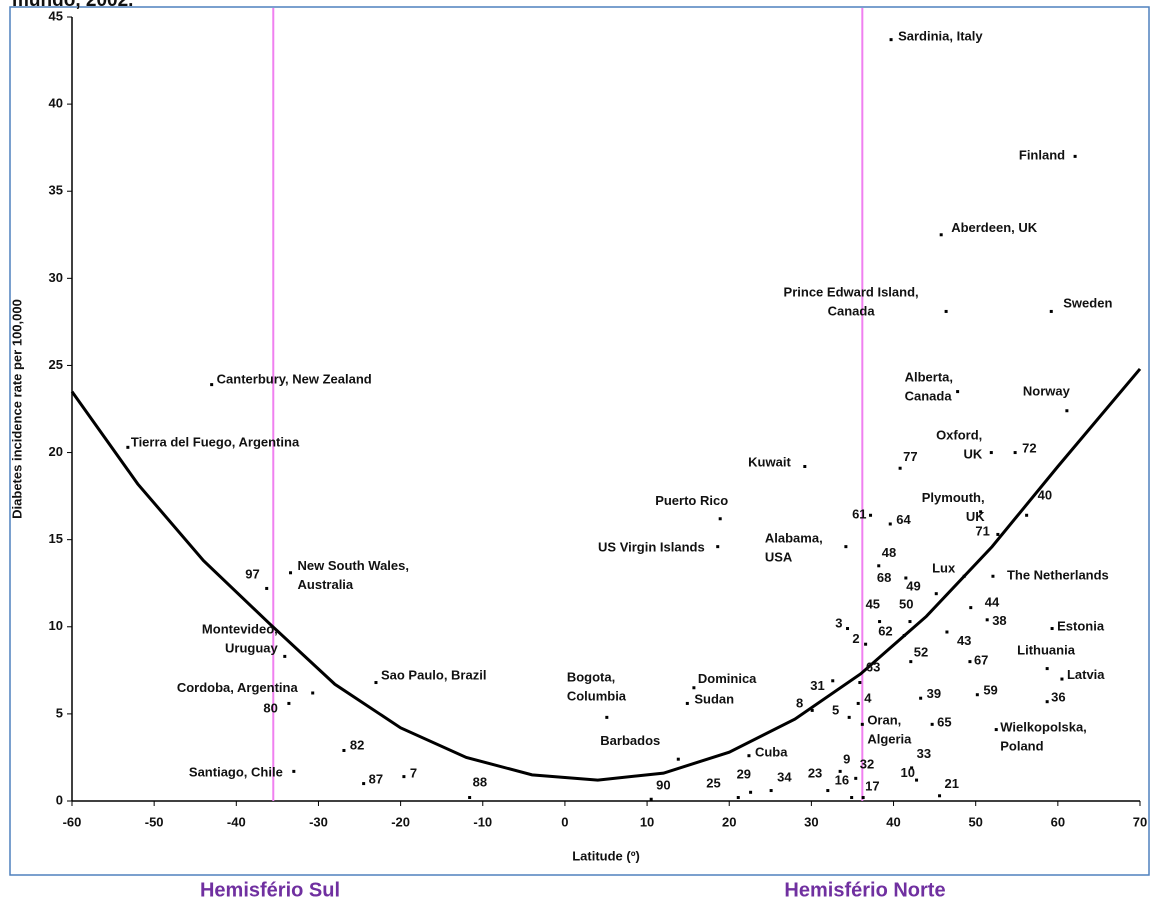 Image resolution: width=1152 pixels, height=905 pixels. What do you see at coordinates (413, 773) in the screenshot?
I see `point-label-line: 7` at bounding box center [413, 773].